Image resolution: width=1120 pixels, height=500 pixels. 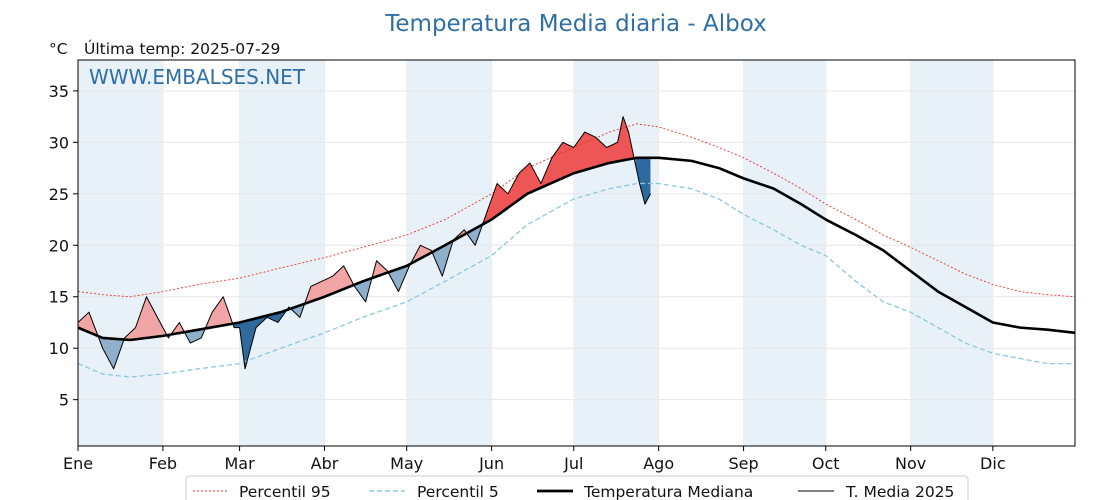 I want to click on y-tick-label-5: 5, so click(x=64, y=400).